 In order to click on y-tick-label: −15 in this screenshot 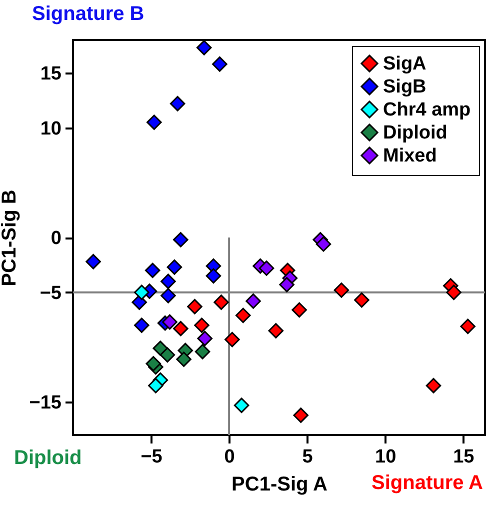, I will do `click(45, 403)`.